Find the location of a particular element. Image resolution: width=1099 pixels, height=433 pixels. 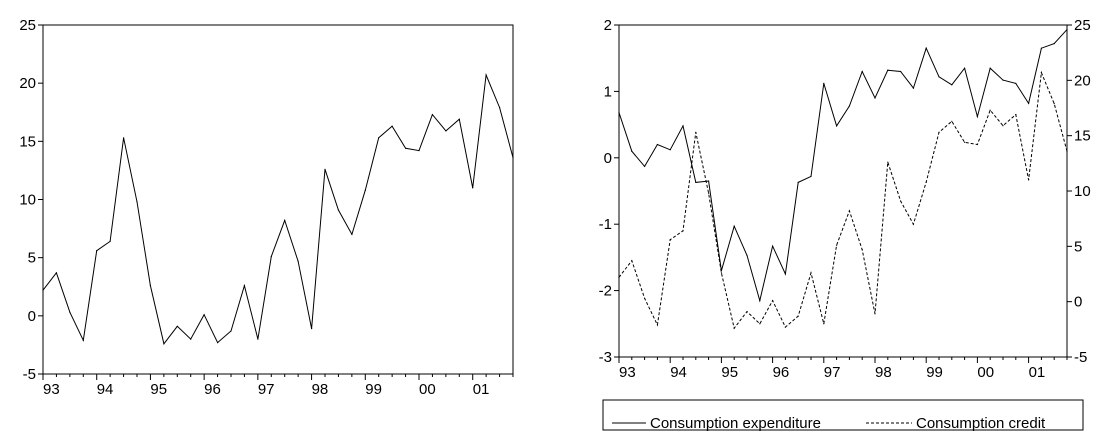

x-tick-label: 97 is located at coordinates (832, 372).